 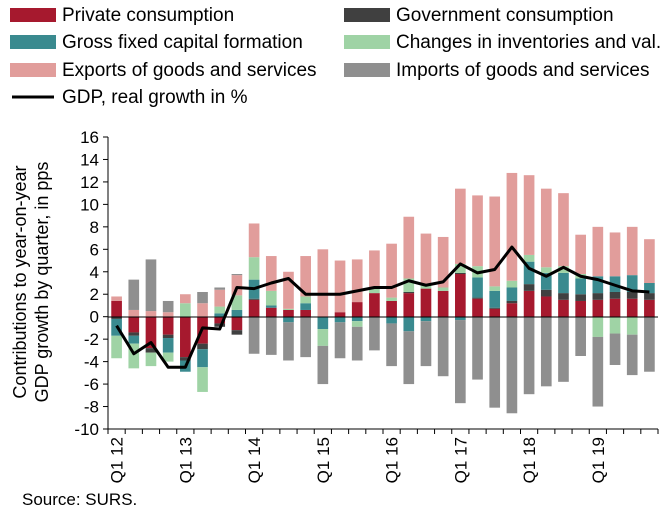 I want to click on y-tick-label: 2, so click(x=94, y=294).